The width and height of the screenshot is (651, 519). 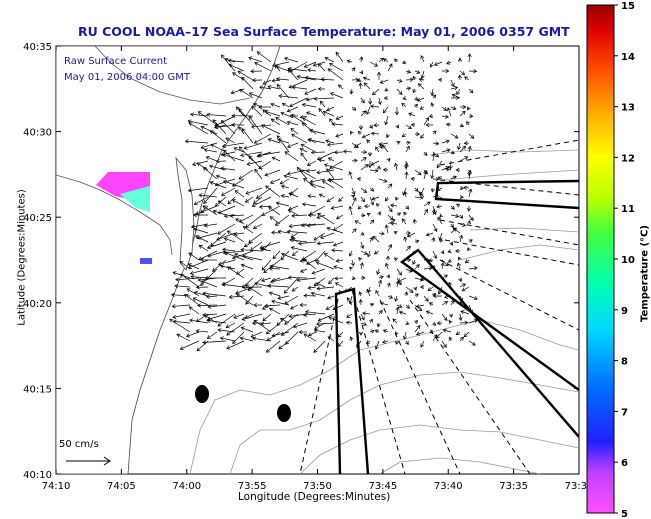 I want to click on colorbar-tick-label: 9, so click(x=624, y=311).